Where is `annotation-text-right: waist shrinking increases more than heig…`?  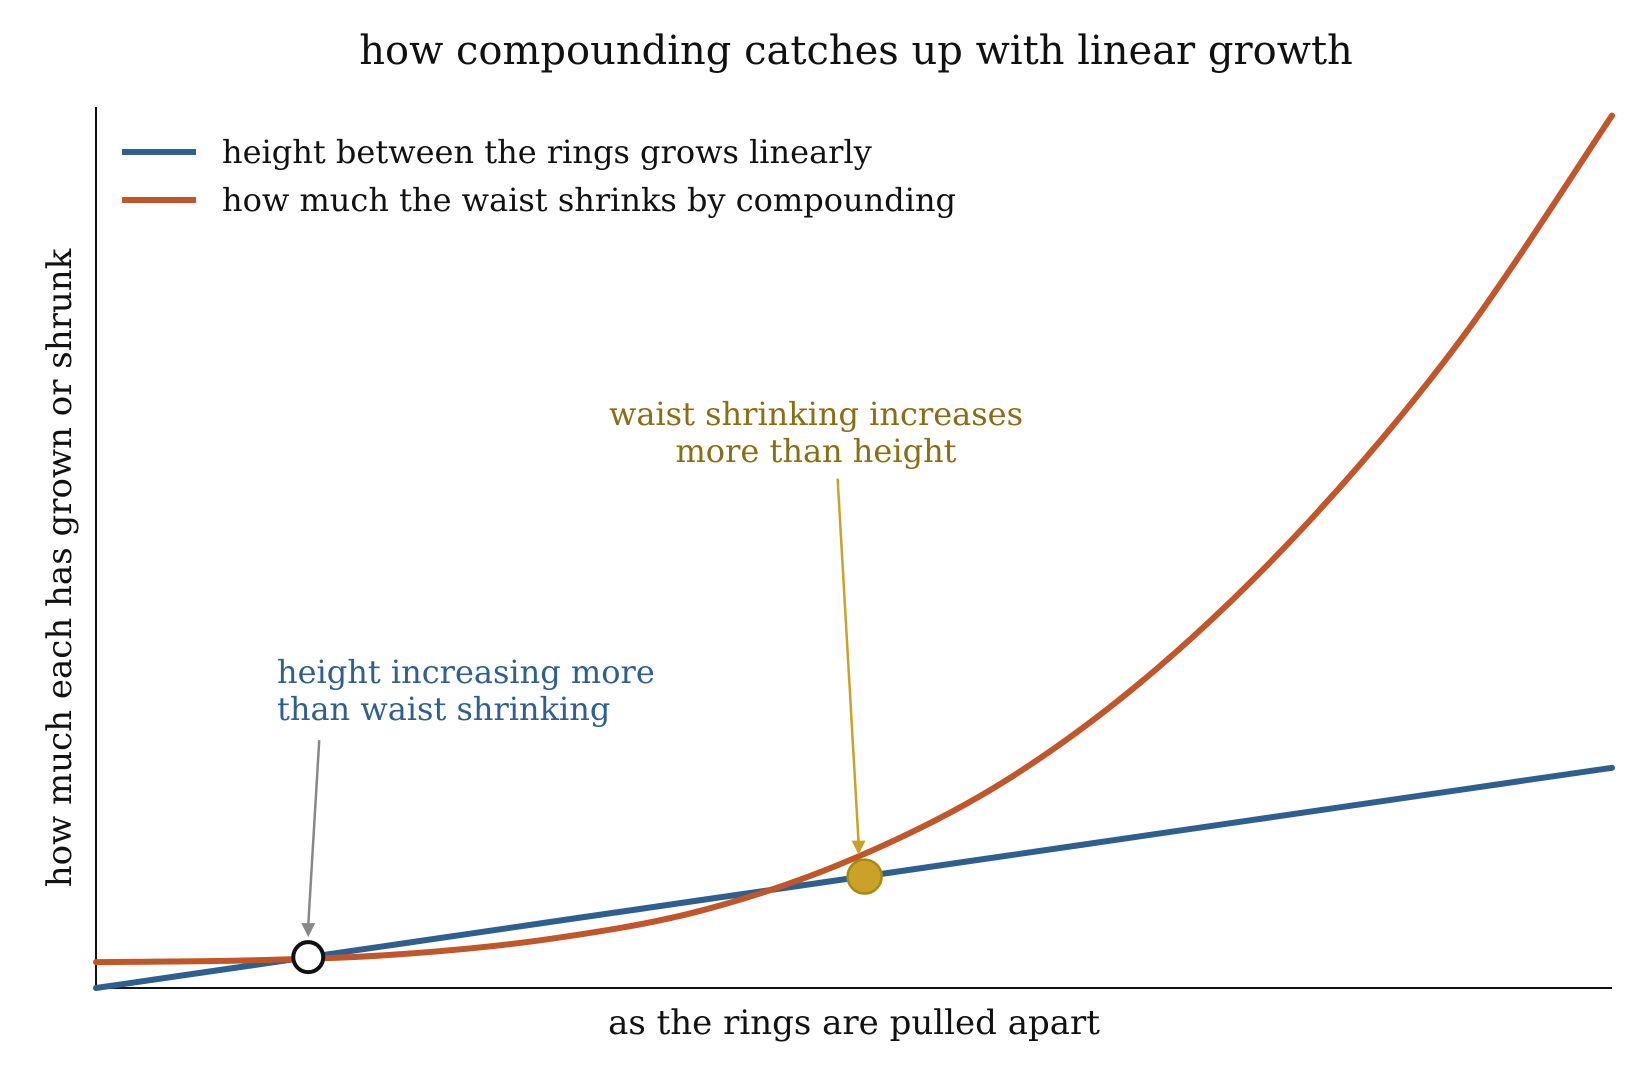
annotation-text-right: waist shrinking increases more than heig… is located at coordinates (816, 433).